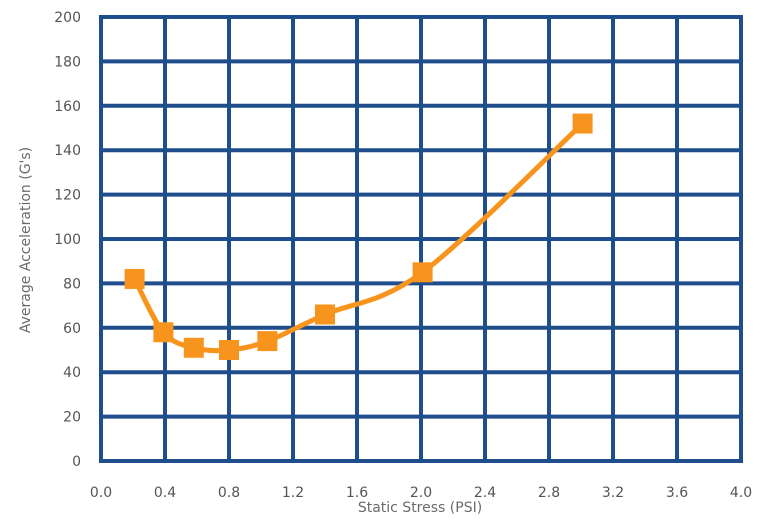 The height and width of the screenshot is (521, 766). Describe the element at coordinates (72, 418) in the screenshot. I see `y-tick-label: 20` at that location.